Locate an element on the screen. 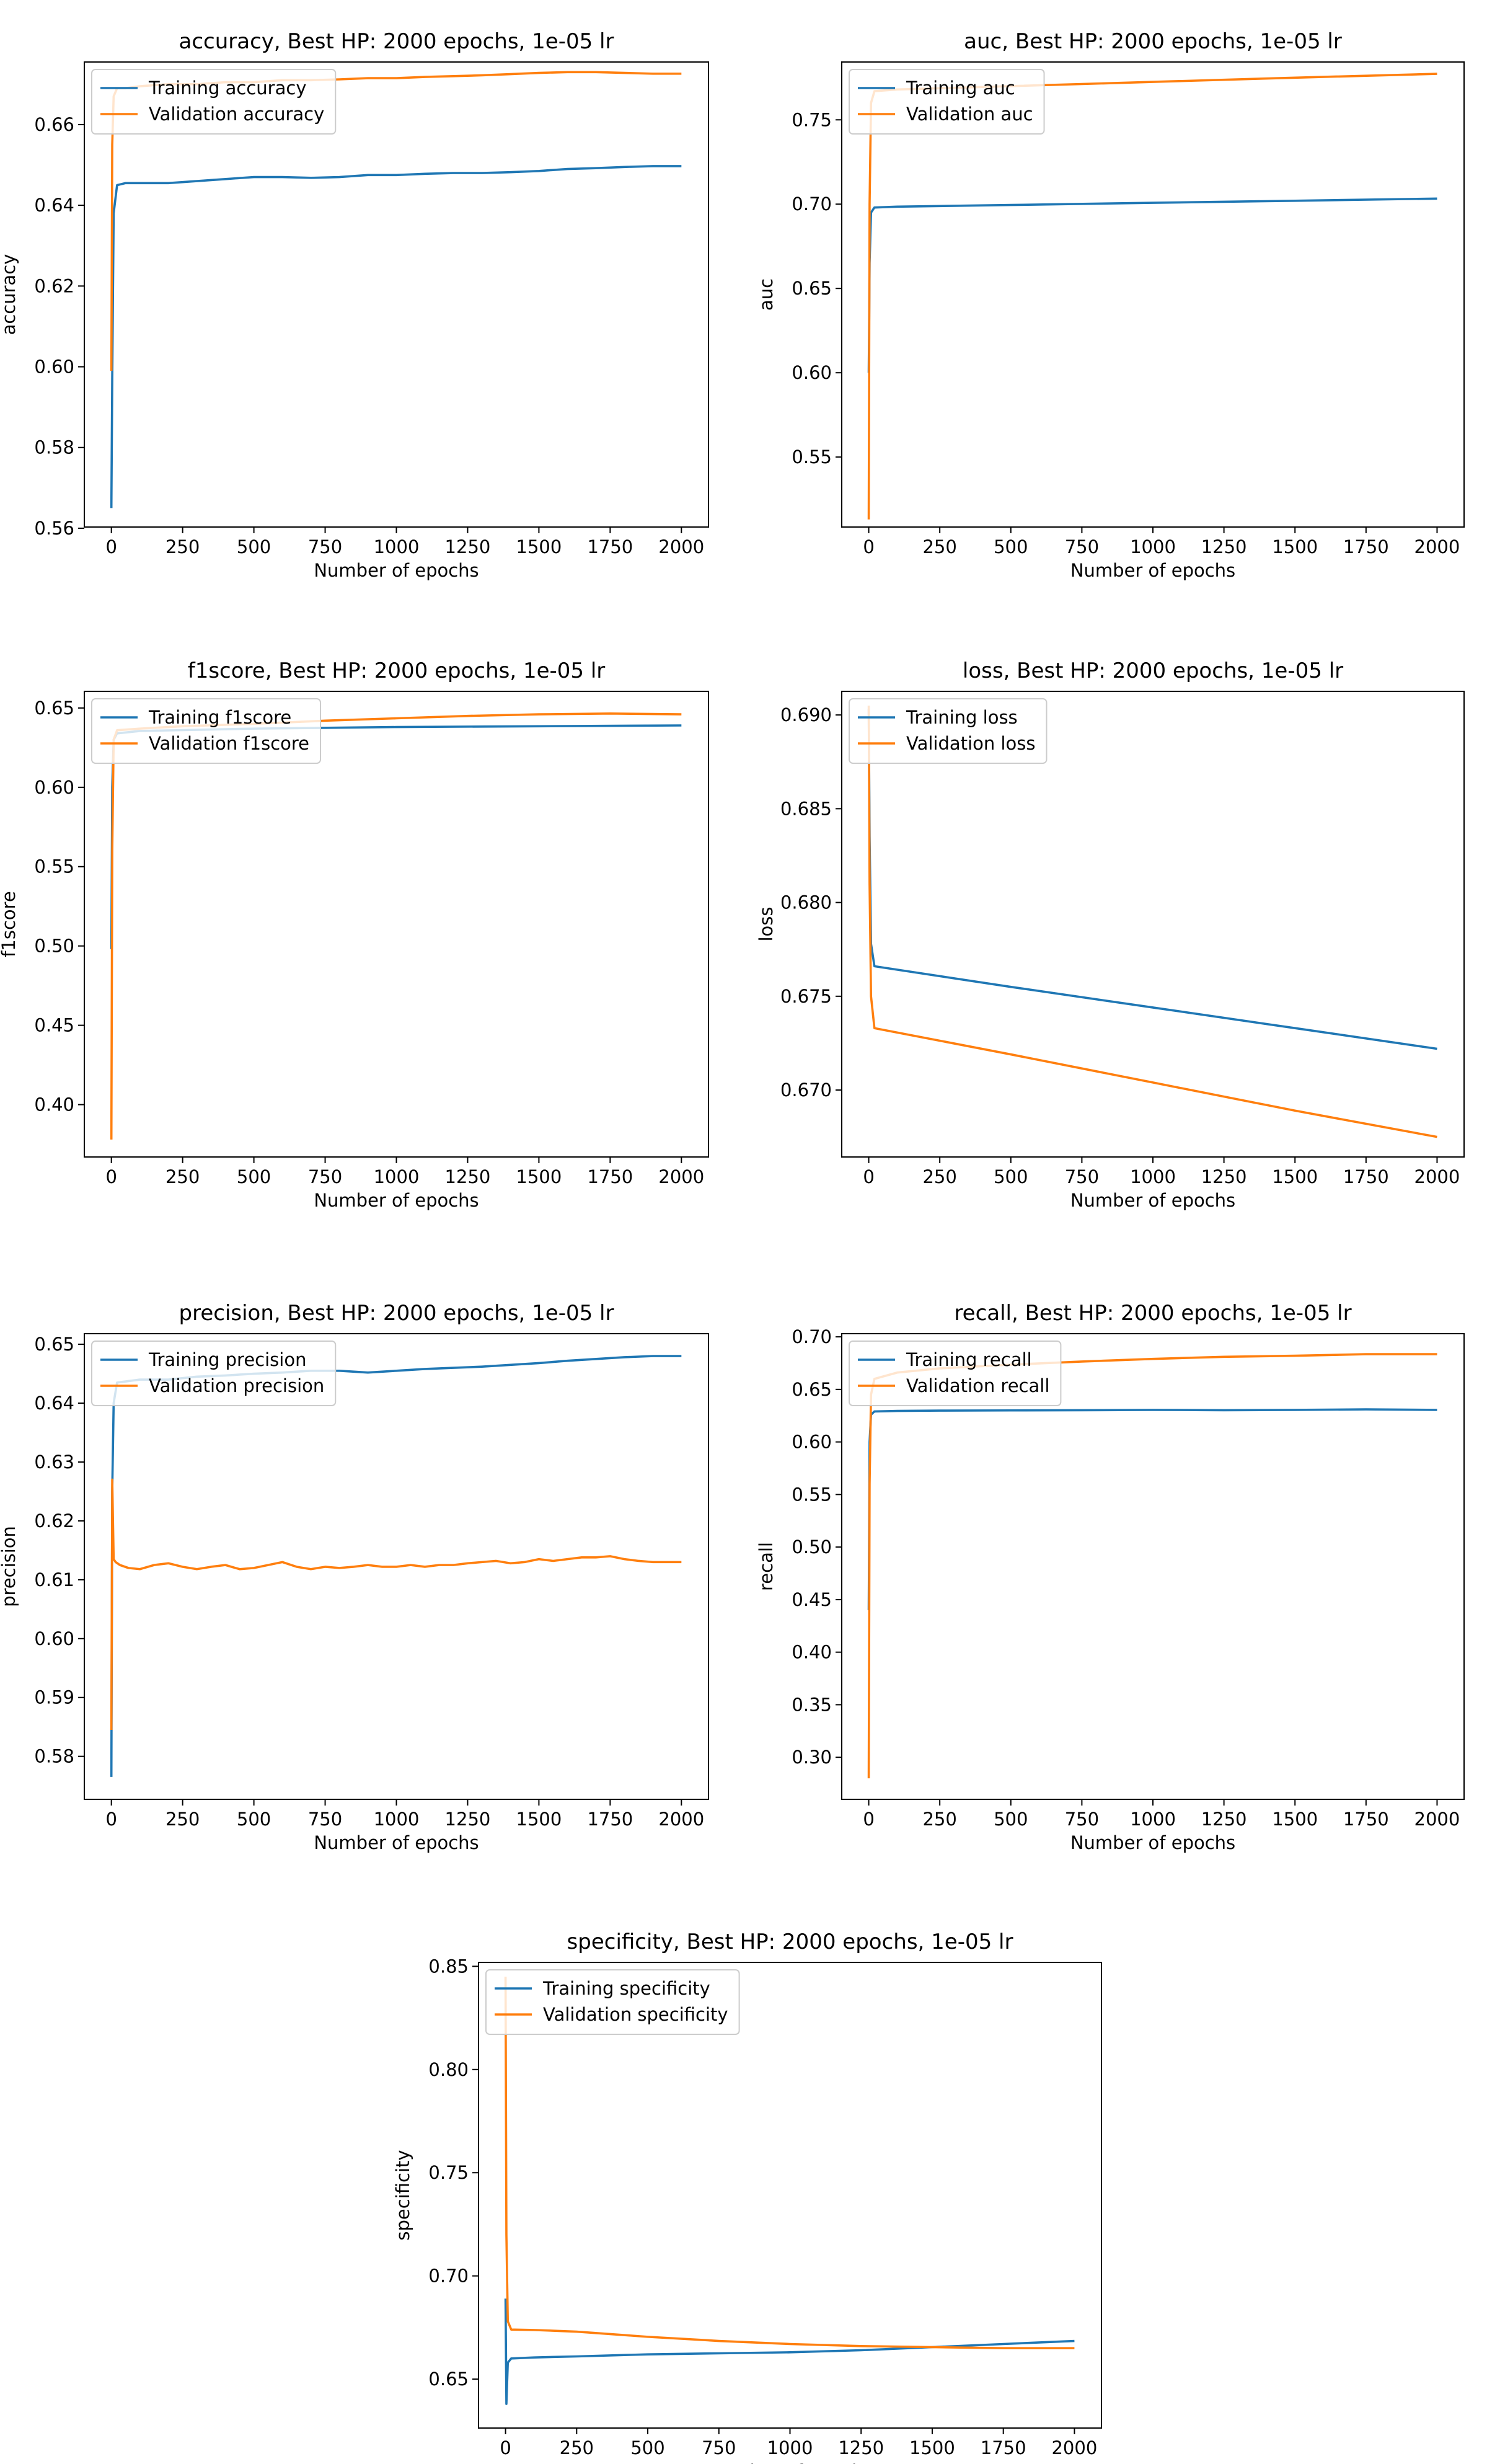 The width and height of the screenshot is (1487, 2464). y-tick-label: 0.59 is located at coordinates (54, 1698).